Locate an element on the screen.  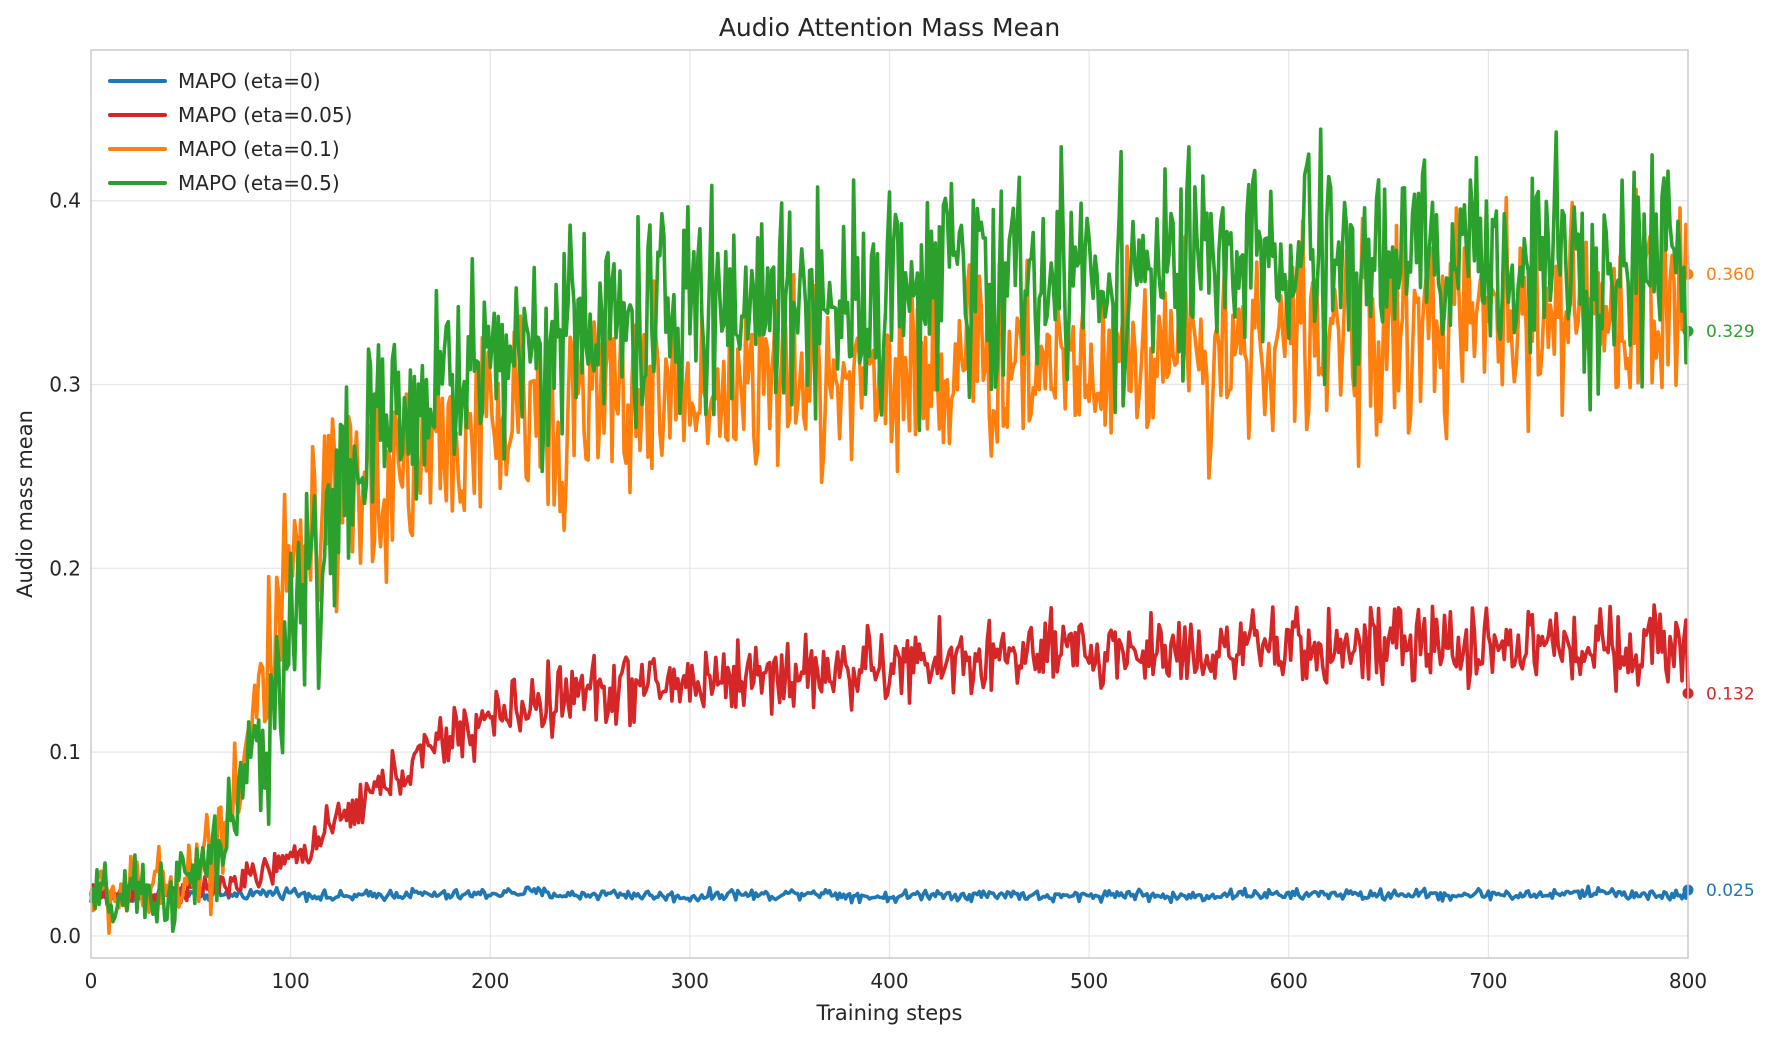
legend-label: MAPO (eta=0.1) is located at coordinates (259, 149).